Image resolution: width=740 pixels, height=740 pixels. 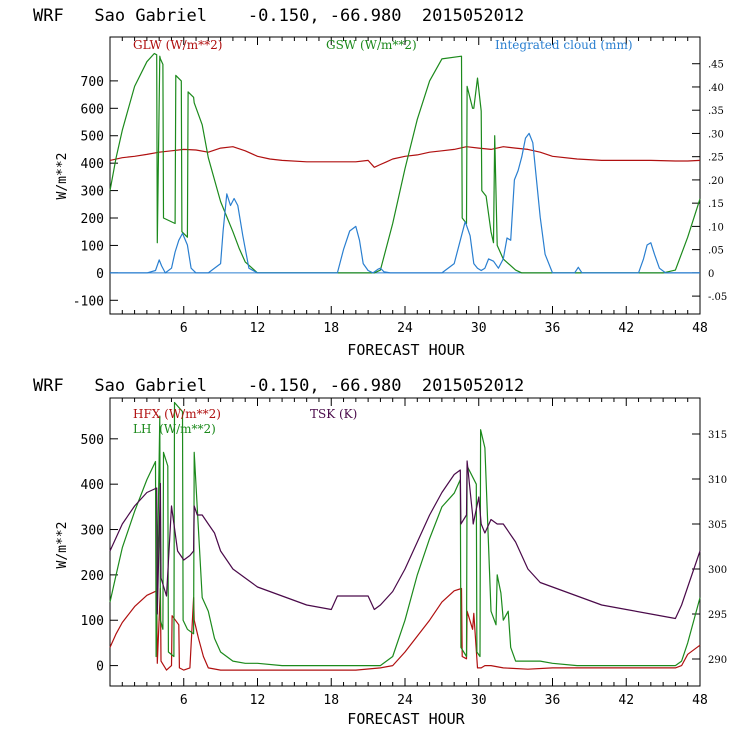 What do you see at coordinates (716, 204) in the screenshot?
I see `chart-1-y2tick-label: .15` at bounding box center [716, 204].